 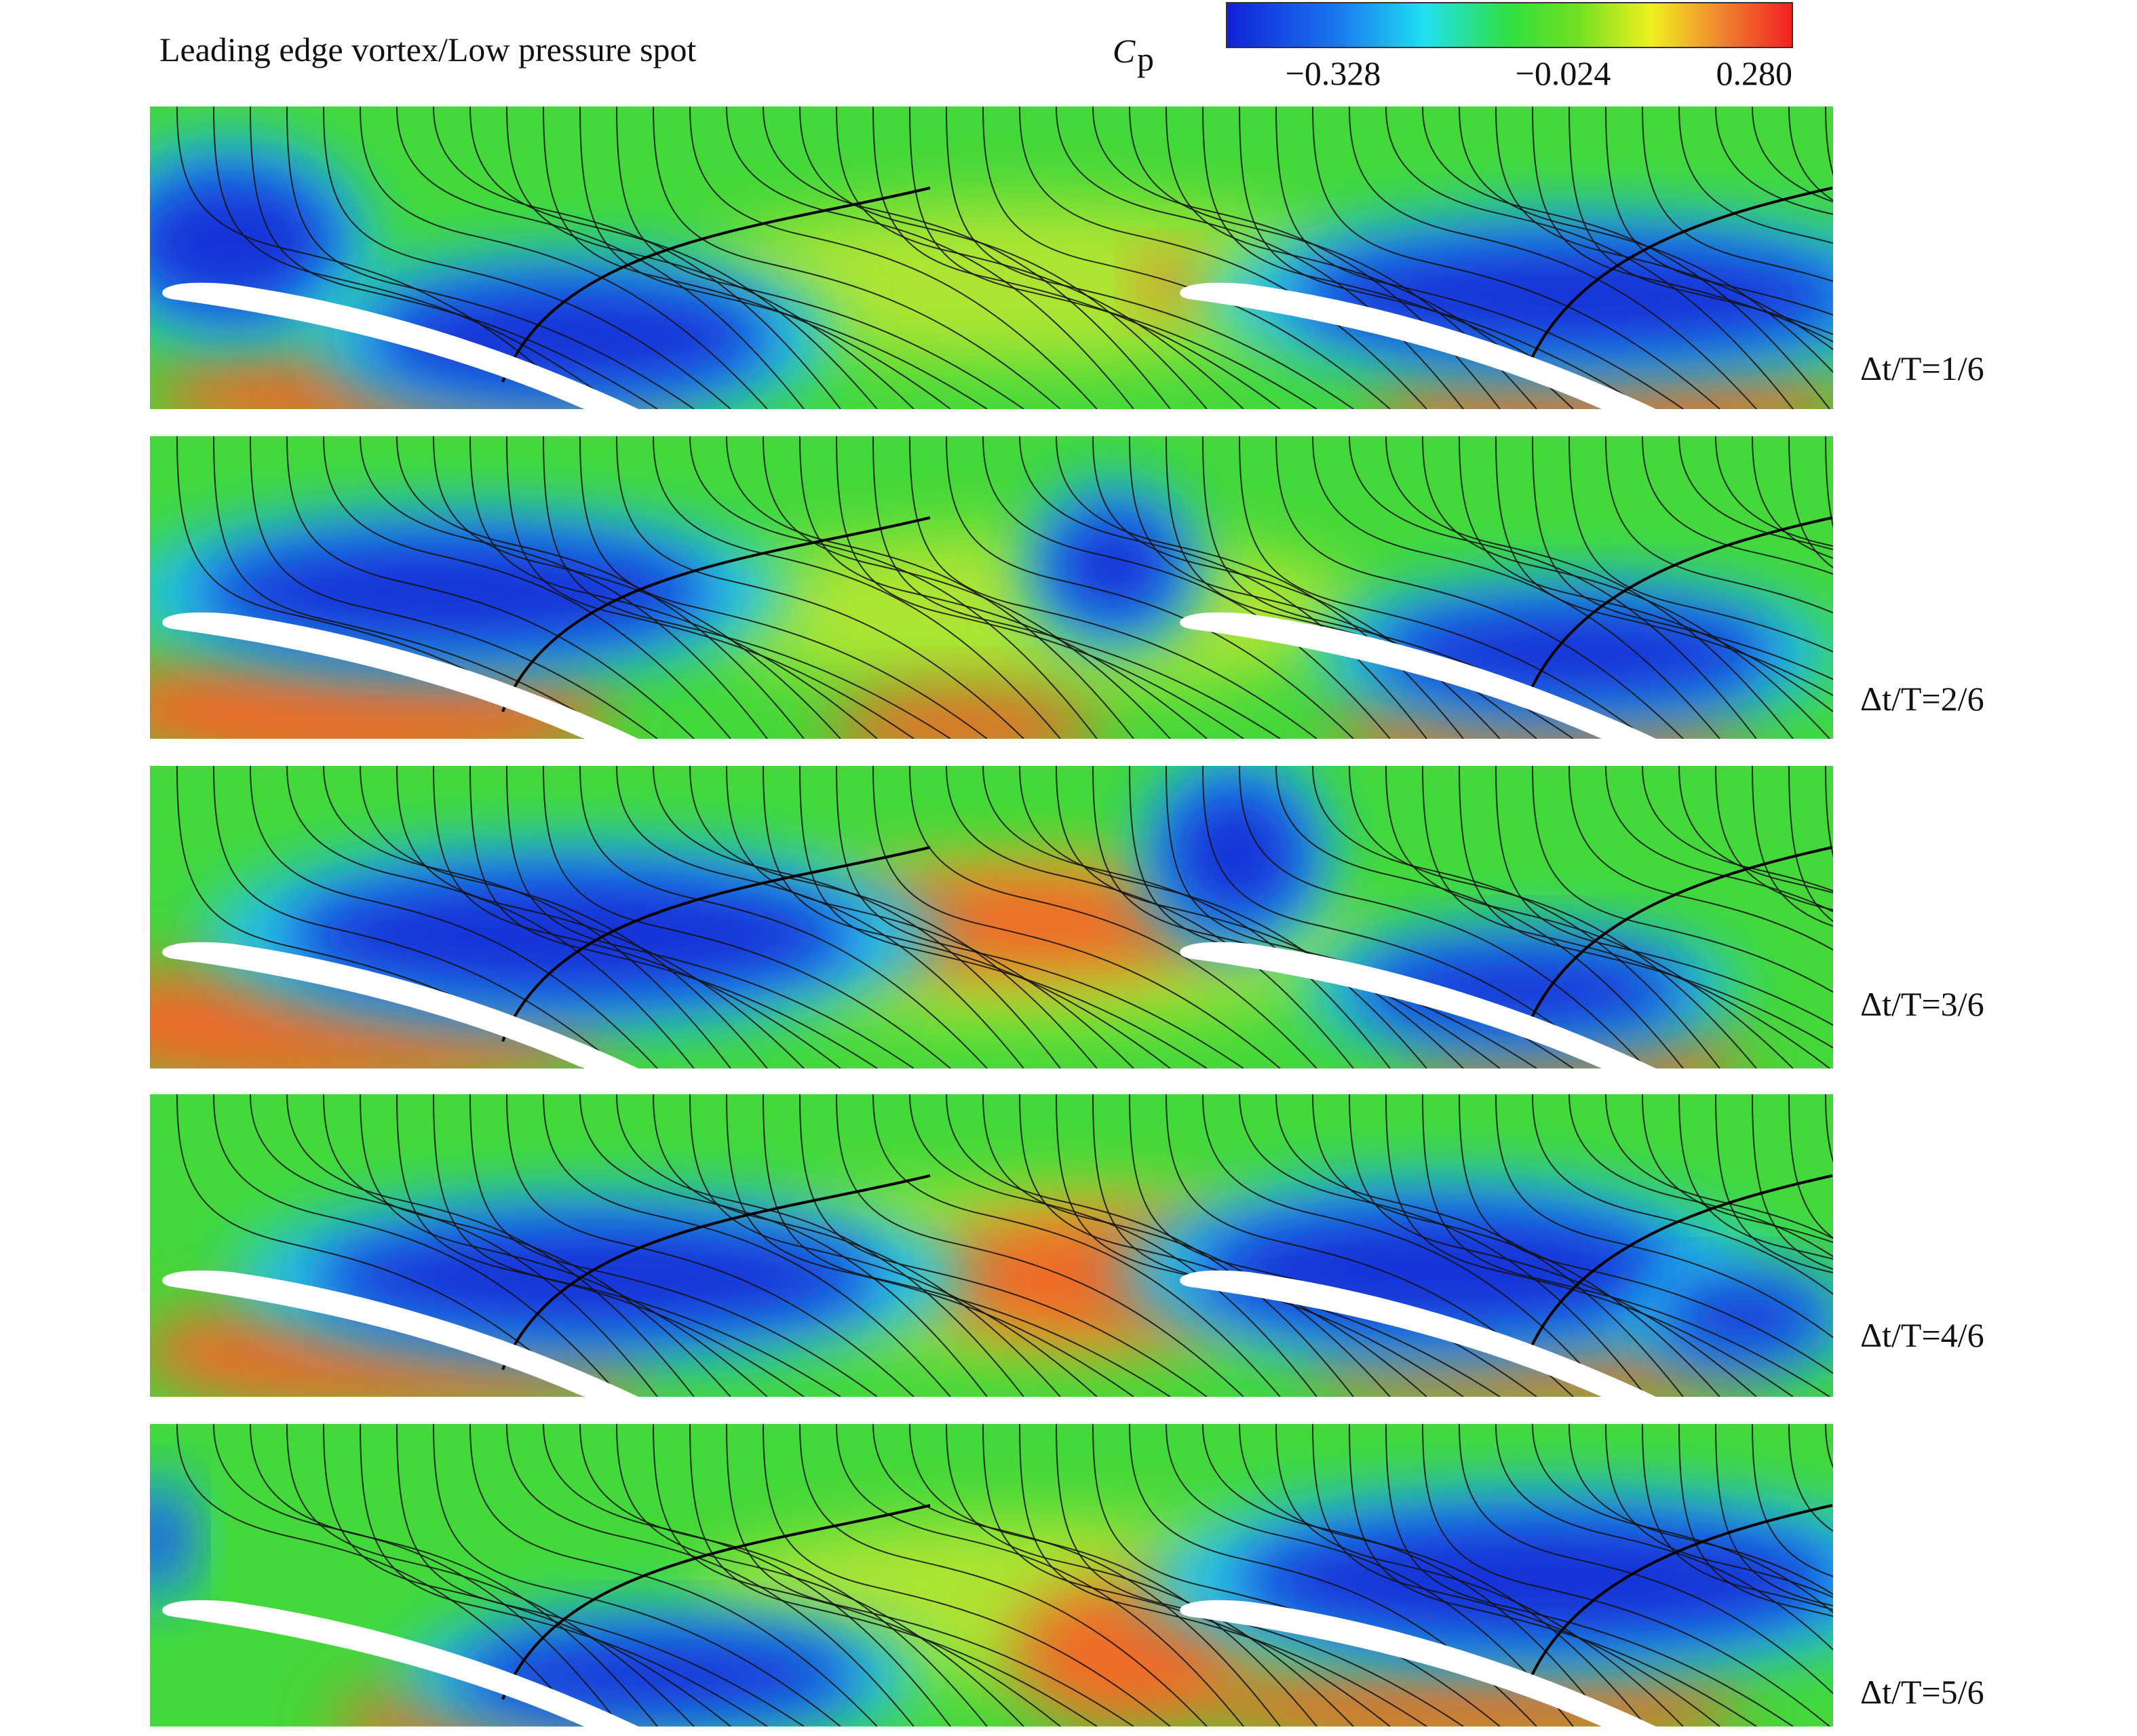 I want to click on colorbar, so click(x=1509, y=25).